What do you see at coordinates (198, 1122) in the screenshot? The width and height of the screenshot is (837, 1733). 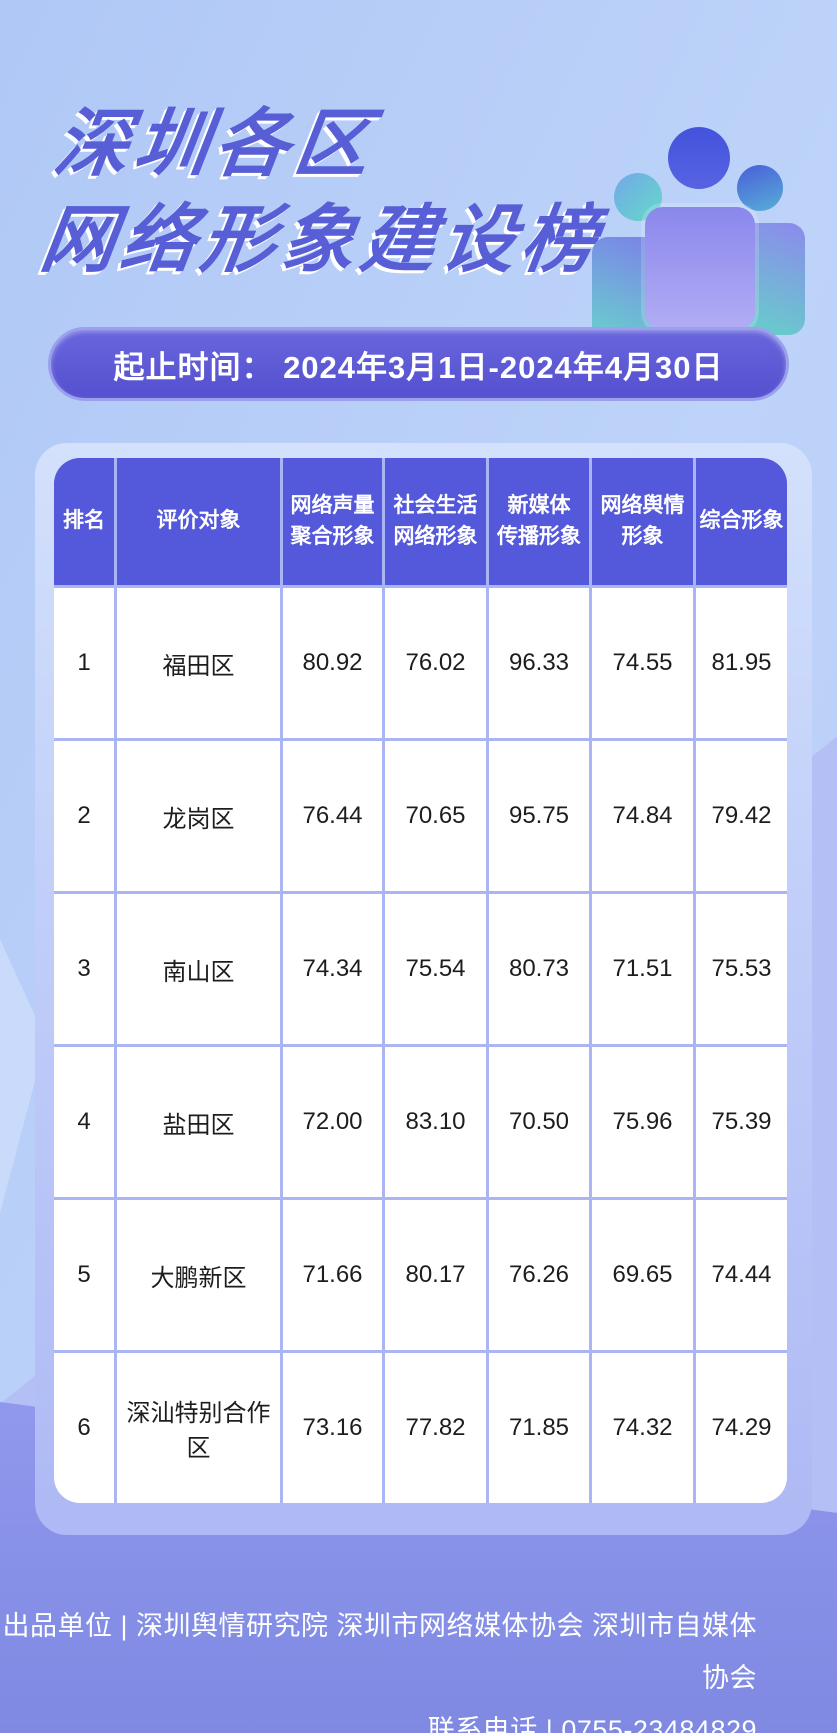 I see `district-cell: 盐田区` at bounding box center [198, 1122].